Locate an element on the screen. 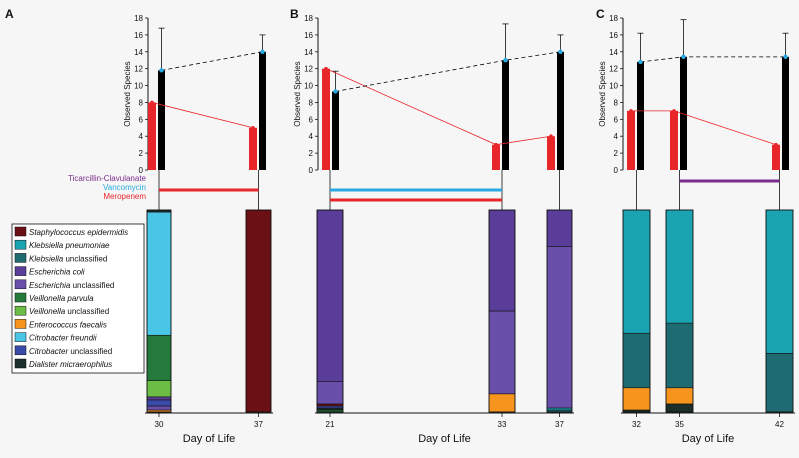  panel-label: A is located at coordinates (9, 14).